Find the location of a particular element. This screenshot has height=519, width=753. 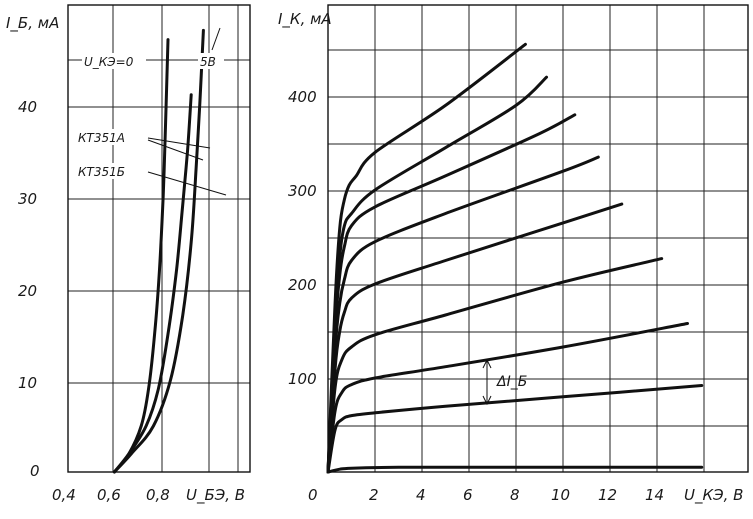

annot-kt351a: КТ351А is located at coordinates (101, 138).